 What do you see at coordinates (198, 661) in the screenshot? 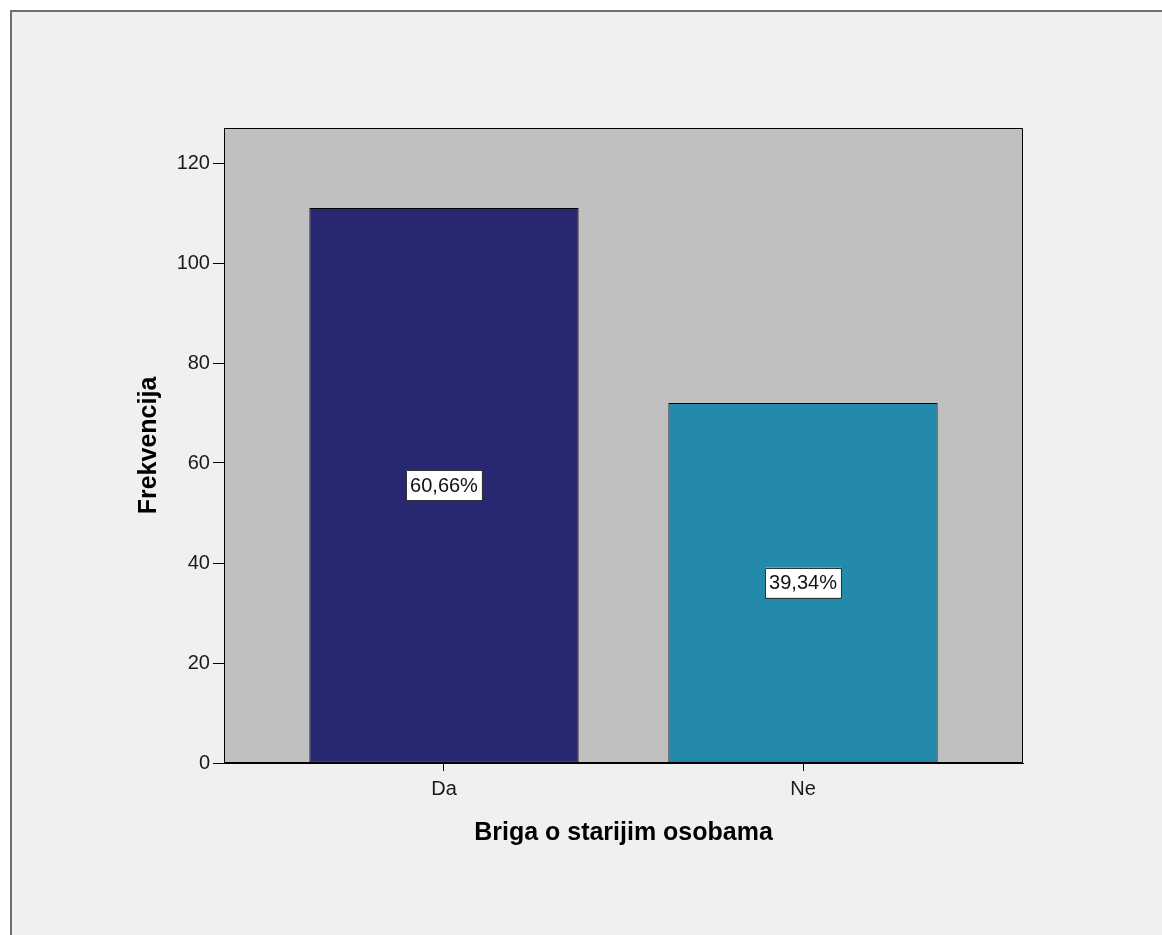
I see `y-tick-label: 20` at bounding box center [198, 661].